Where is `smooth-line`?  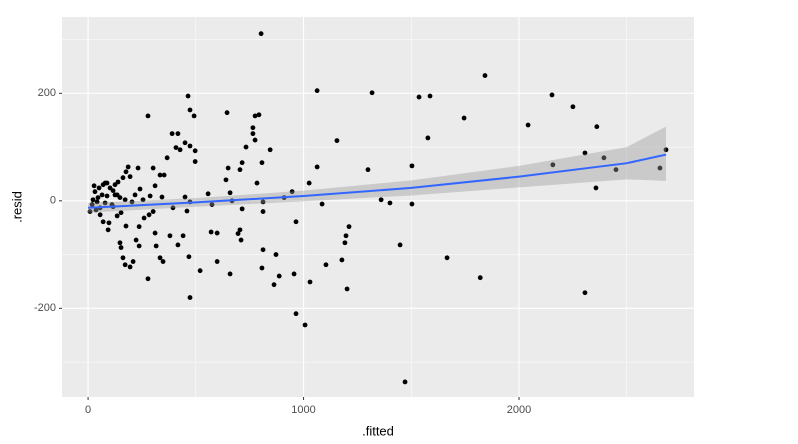
smooth-line is located at coordinates (377, 181).